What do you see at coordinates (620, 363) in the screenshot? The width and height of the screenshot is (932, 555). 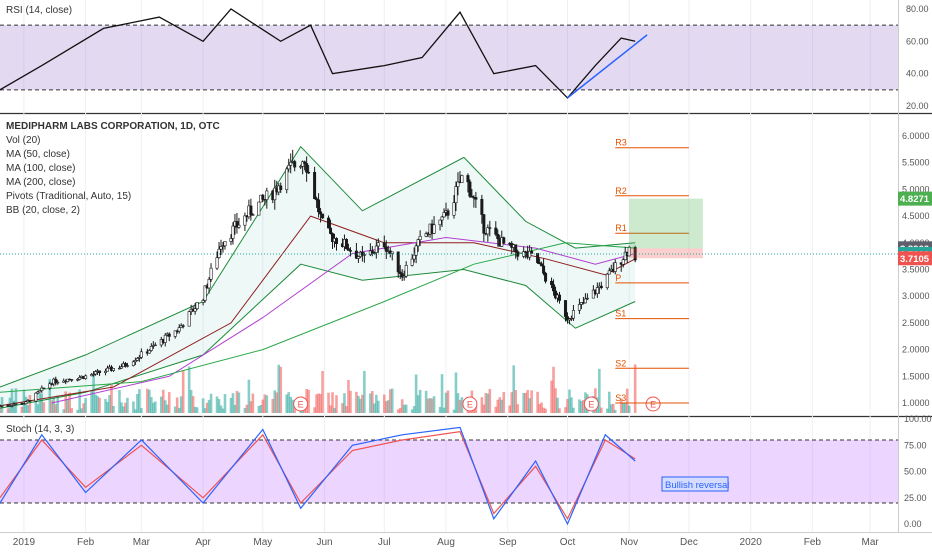 I see `pivot-label: S2` at bounding box center [620, 363].